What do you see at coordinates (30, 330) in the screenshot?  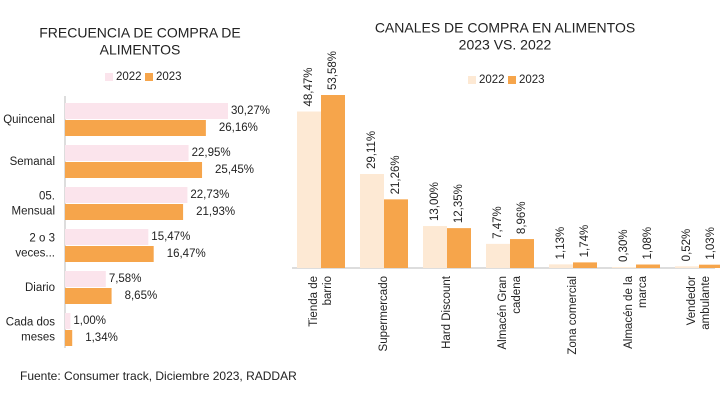 I see `y-tick-label: Cada dos meses` at bounding box center [30, 330].